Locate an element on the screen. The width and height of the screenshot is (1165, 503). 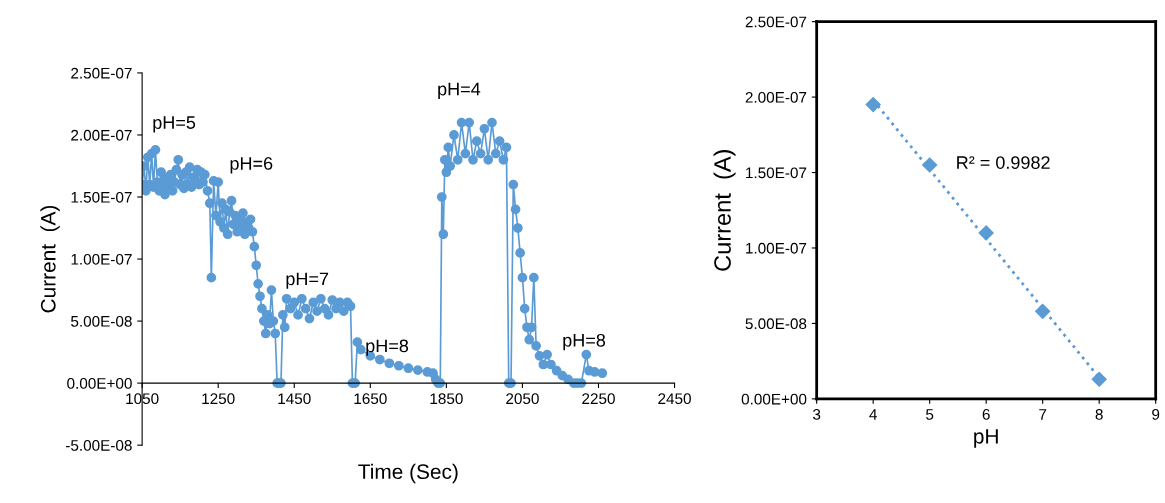
x-tick-label: 7 is located at coordinates (1043, 414).